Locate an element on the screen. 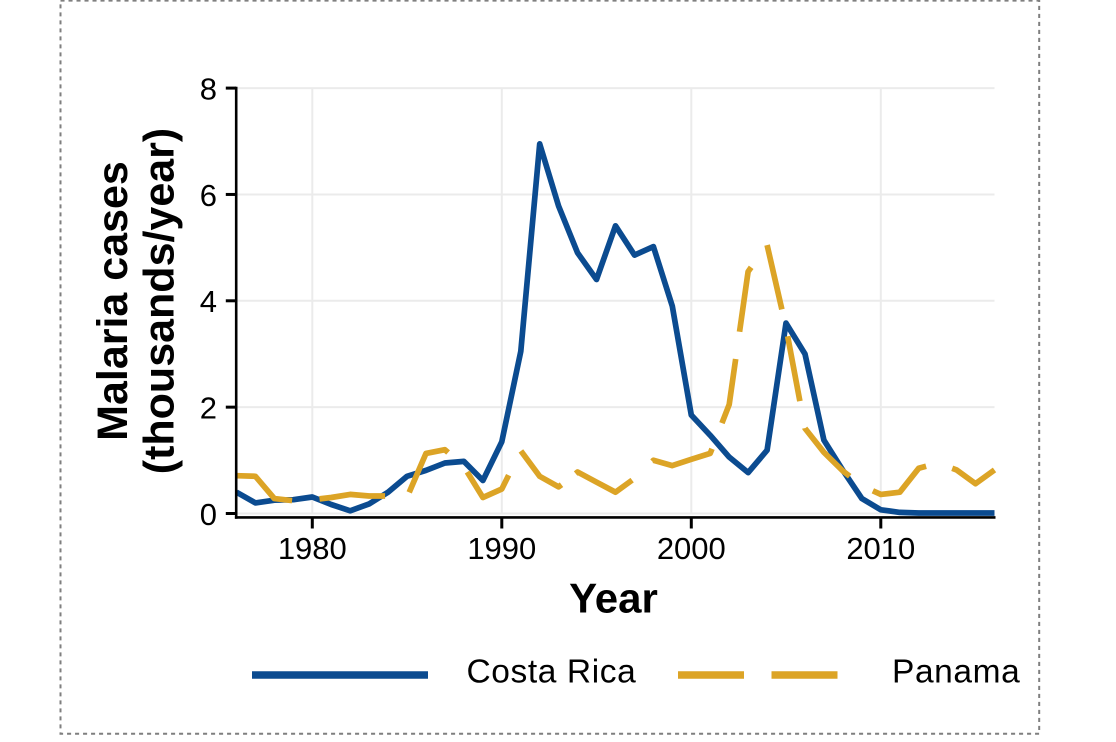 The width and height of the screenshot is (1116, 742). svg-text: Year is located at coordinates (613, 598).